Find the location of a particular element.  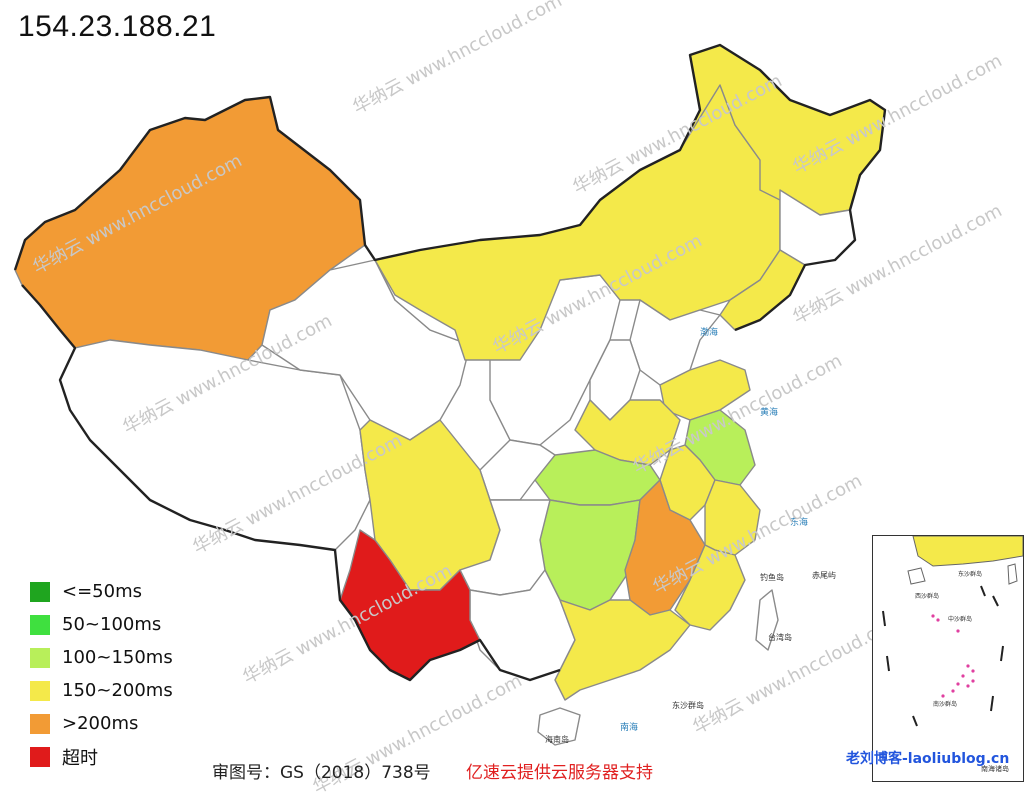

island-label-diaoyu: 钓鱼岛 is located at coordinates (772, 577).